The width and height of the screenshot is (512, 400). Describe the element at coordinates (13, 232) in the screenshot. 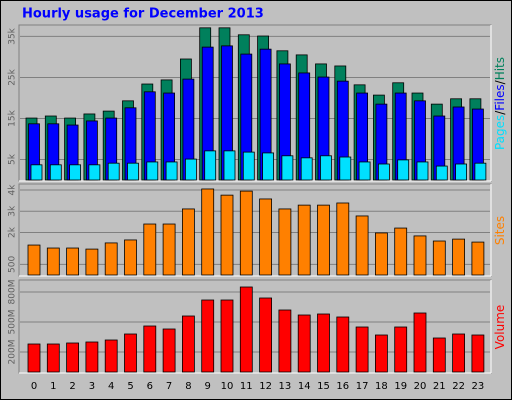

I see `y-tick-label: 2k` at that location.